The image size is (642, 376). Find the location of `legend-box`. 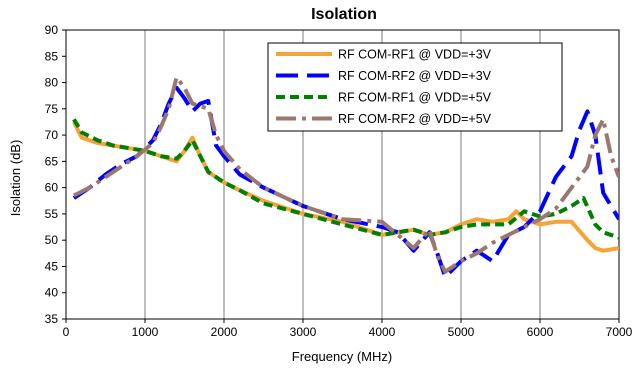

legend-box is located at coordinates (415, 87).